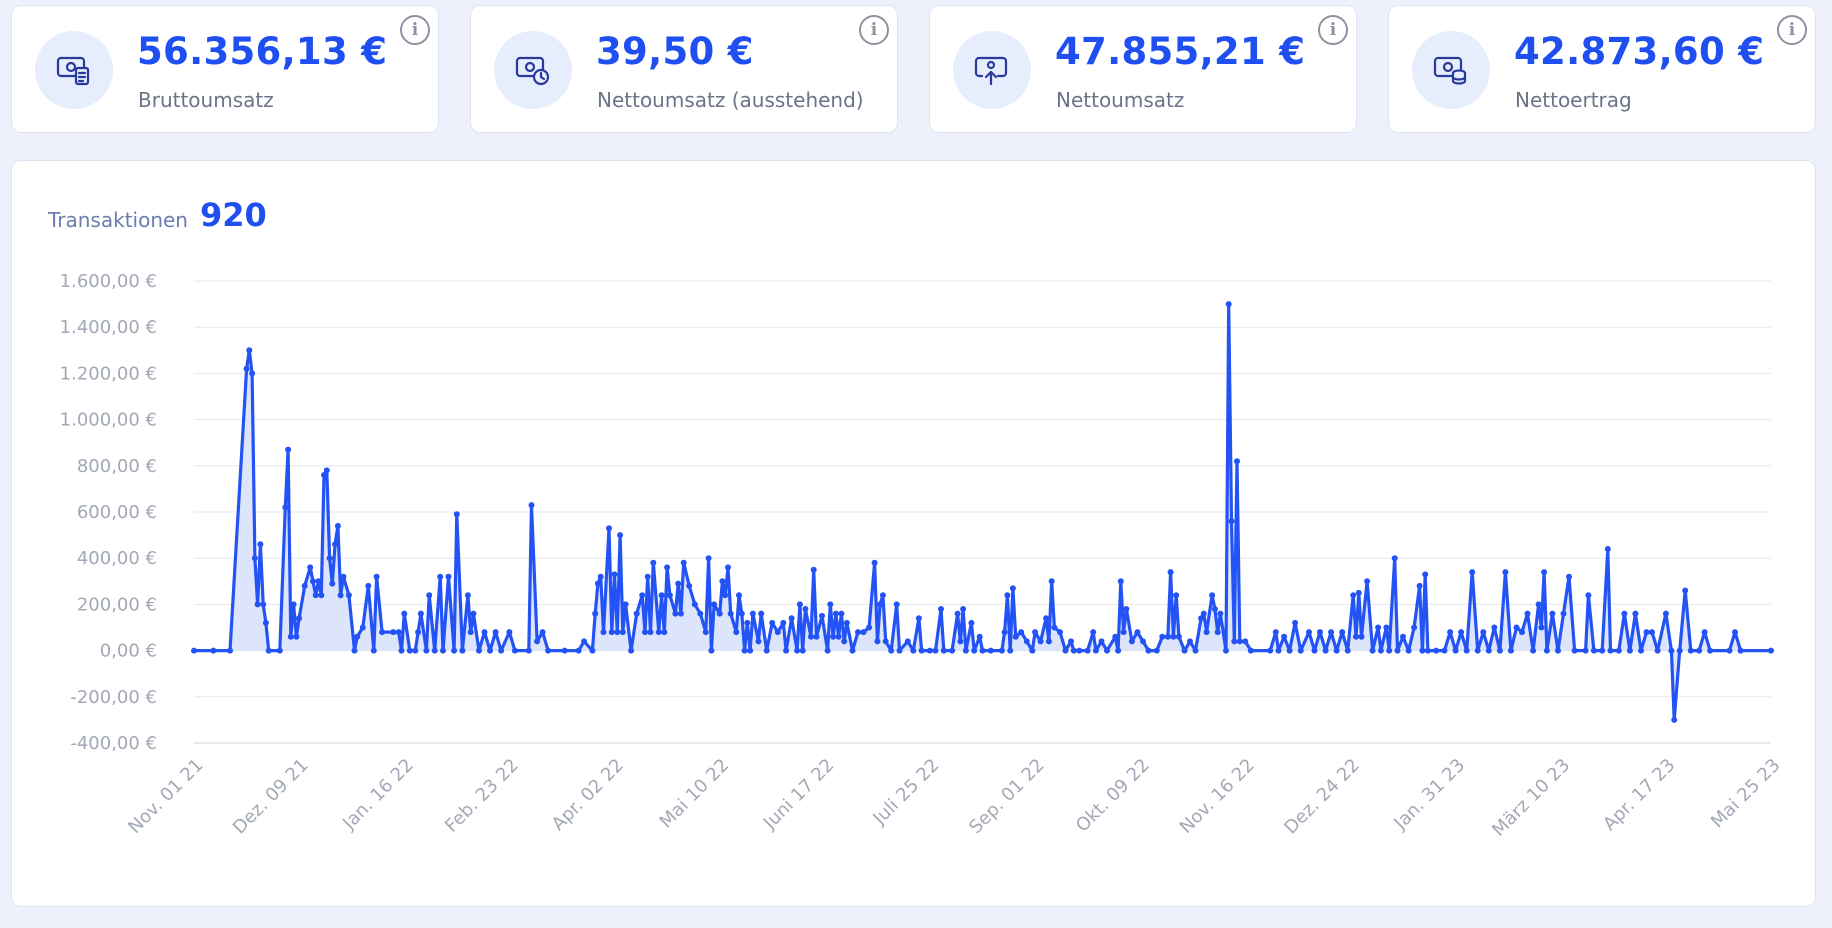 This screenshot has height=928, width=1832. Describe the element at coordinates (128, 651) in the screenshot. I see `y-tick-label: 0,00 €` at that location.